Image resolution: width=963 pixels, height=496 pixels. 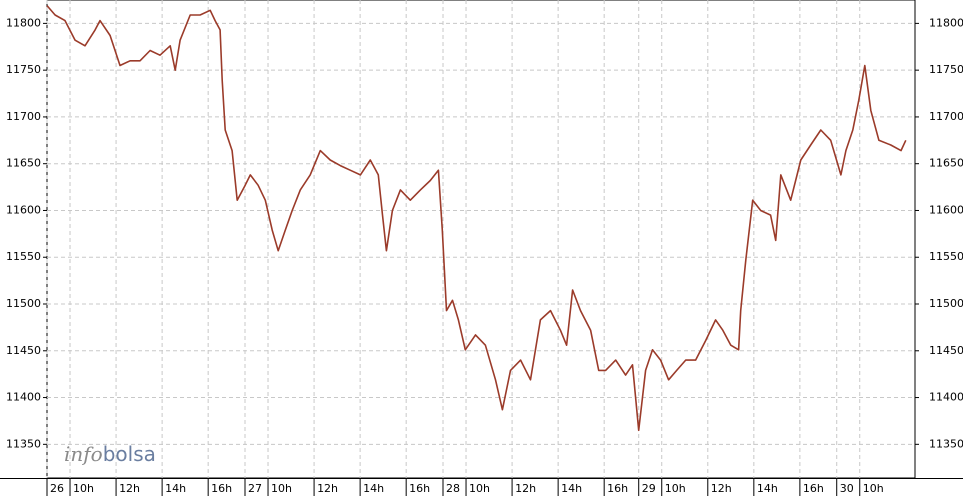 I want to click on y-tick-label: 11700, so click(x=23, y=116).